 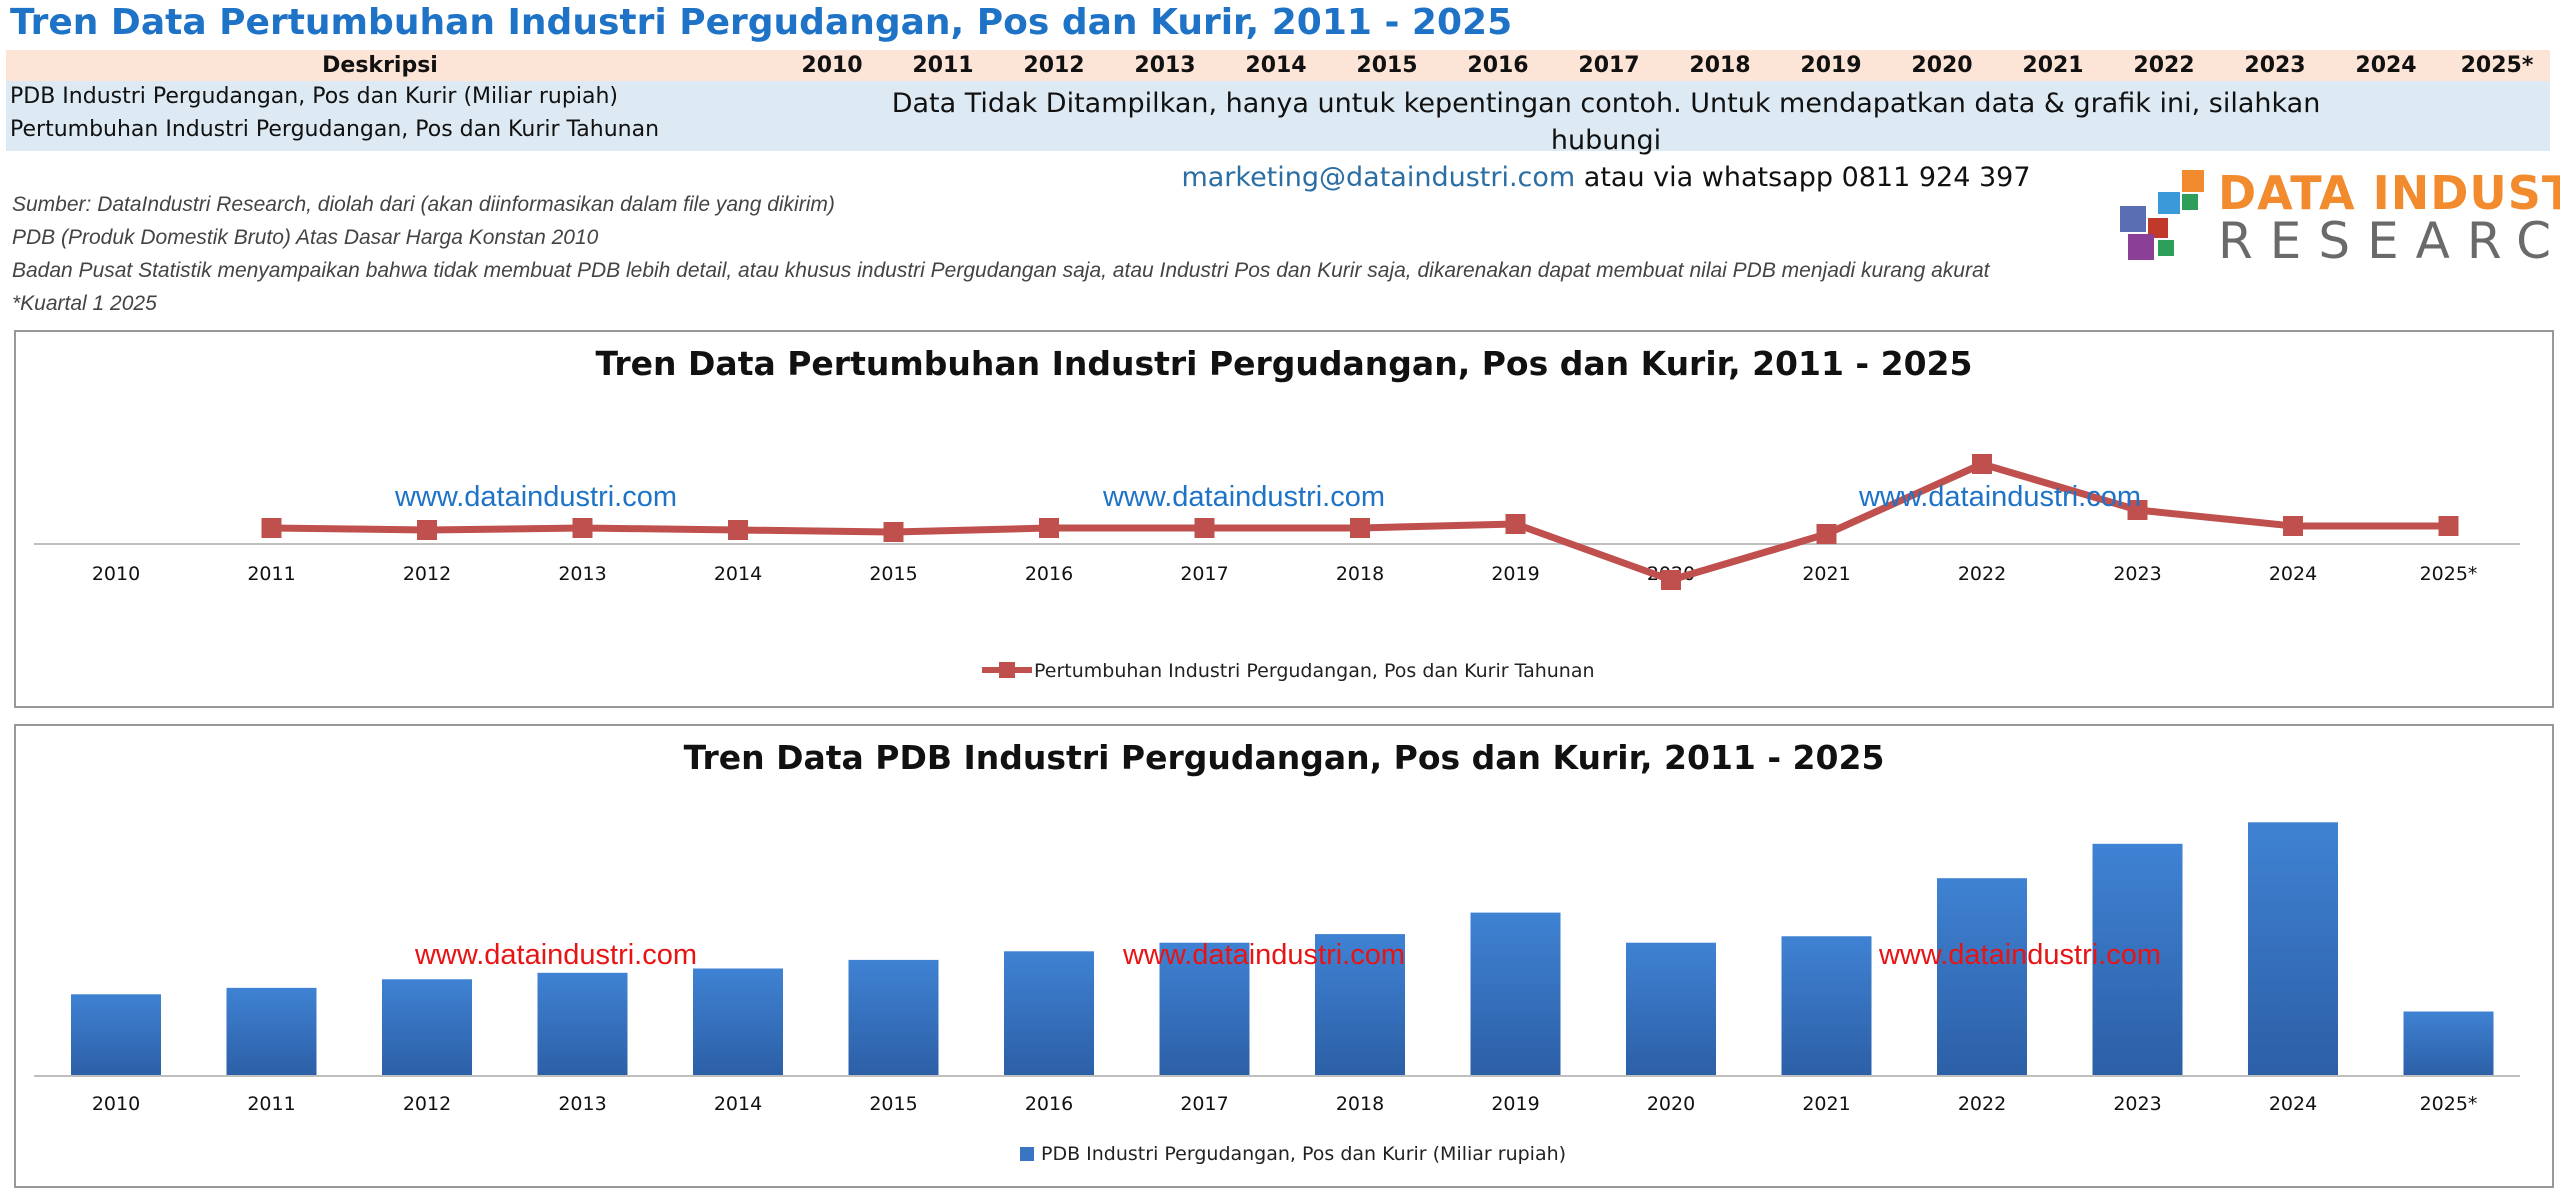 What do you see at coordinates (1498, 65) in the screenshot?
I see `table-header-year: 2016` at bounding box center [1498, 65].